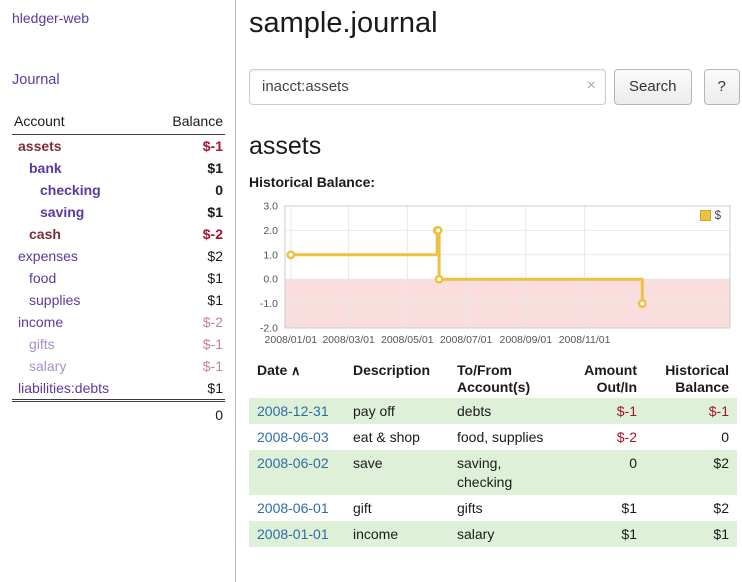 This screenshot has width=742, height=582. I want to click on account-row: saving $1, so click(118, 212).